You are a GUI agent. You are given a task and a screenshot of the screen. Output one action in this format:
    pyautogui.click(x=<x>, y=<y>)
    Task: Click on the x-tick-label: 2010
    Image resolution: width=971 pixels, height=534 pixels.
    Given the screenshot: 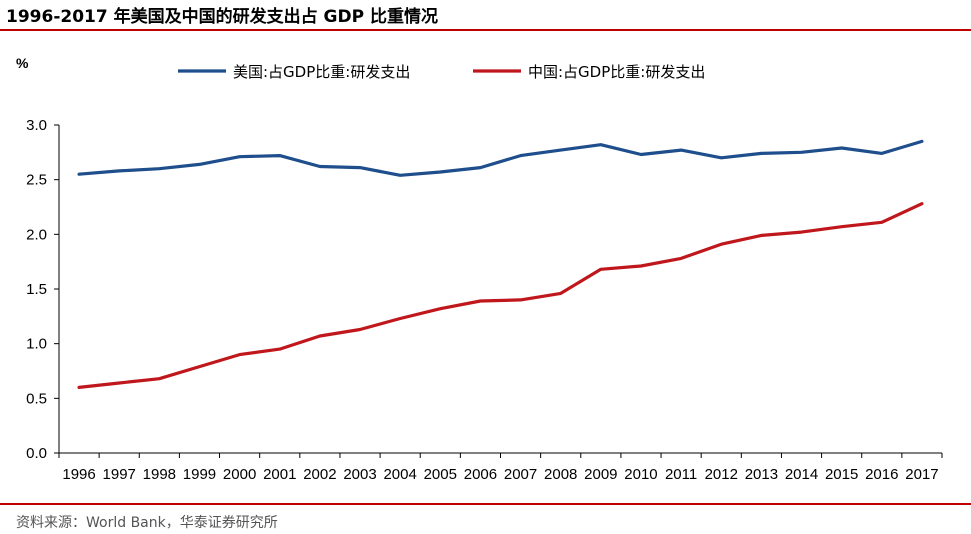 What is the action you would take?
    pyautogui.click(x=640, y=474)
    